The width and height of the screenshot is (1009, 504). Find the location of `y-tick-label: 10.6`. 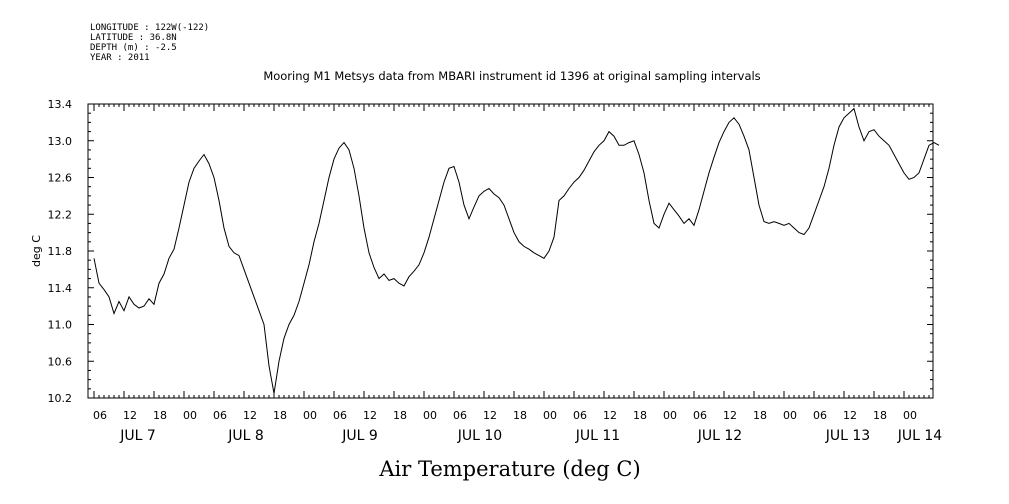

y-tick-label: 10.6 is located at coordinates (60, 361).